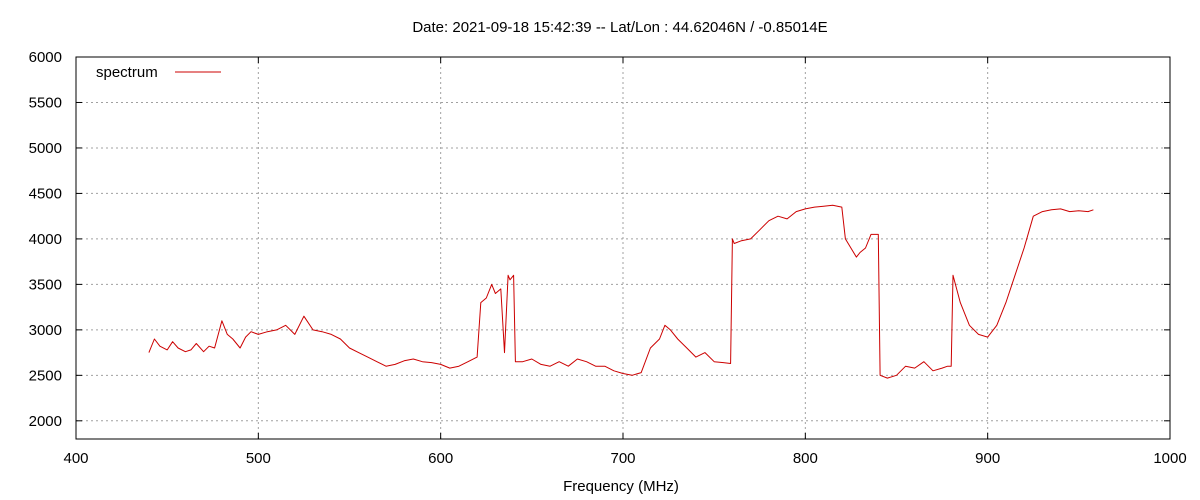 The width and height of the screenshot is (1200, 500). What do you see at coordinates (127, 72) in the screenshot?
I see `legend-label-spectrum: spectrum` at bounding box center [127, 72].